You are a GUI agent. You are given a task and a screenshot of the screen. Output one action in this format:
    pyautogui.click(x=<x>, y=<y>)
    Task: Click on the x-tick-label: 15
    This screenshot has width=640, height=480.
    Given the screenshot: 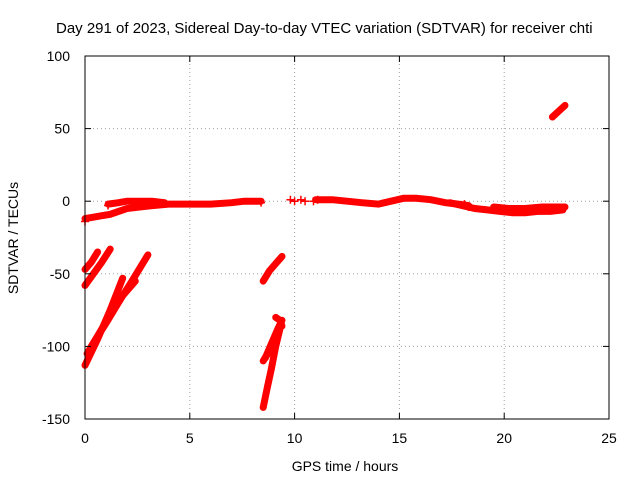 What is the action you would take?
    pyautogui.click(x=400, y=438)
    